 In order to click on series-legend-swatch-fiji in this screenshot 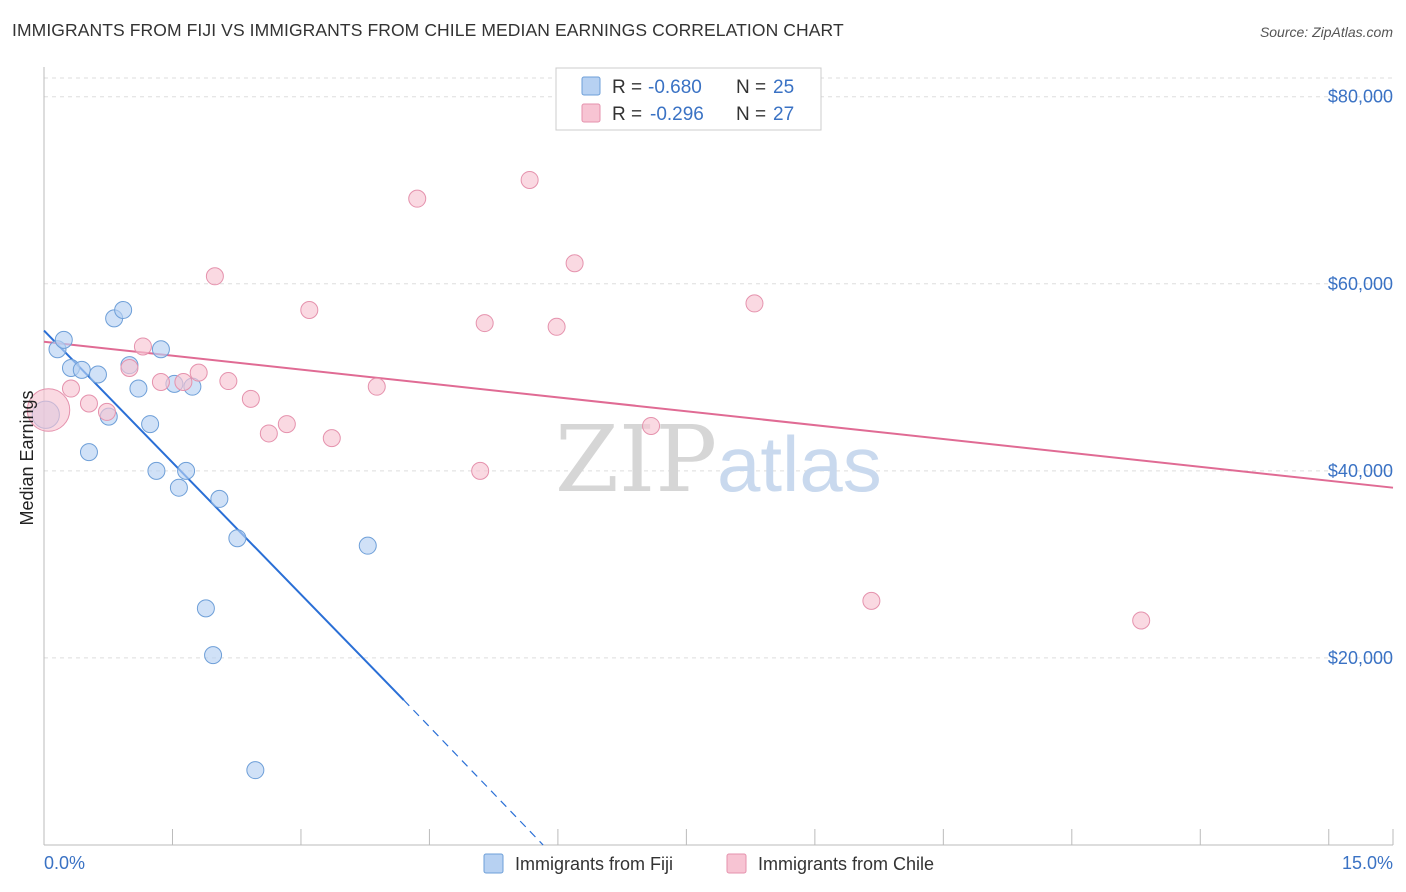, I will do `click(493, 863)`.